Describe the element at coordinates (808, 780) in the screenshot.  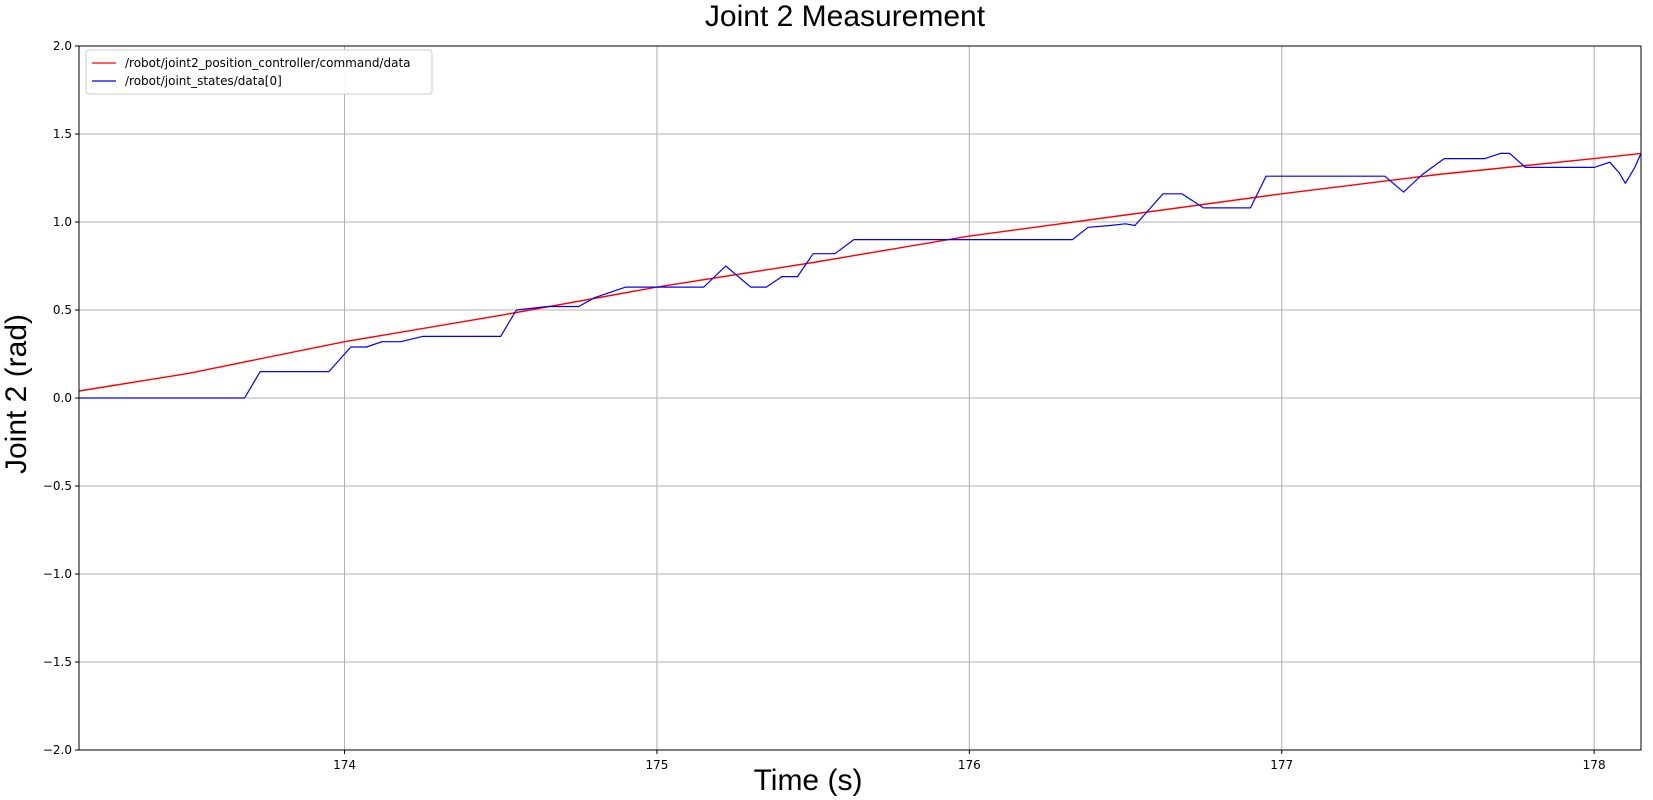
I see `x-axis-label: Time (s)` at that location.